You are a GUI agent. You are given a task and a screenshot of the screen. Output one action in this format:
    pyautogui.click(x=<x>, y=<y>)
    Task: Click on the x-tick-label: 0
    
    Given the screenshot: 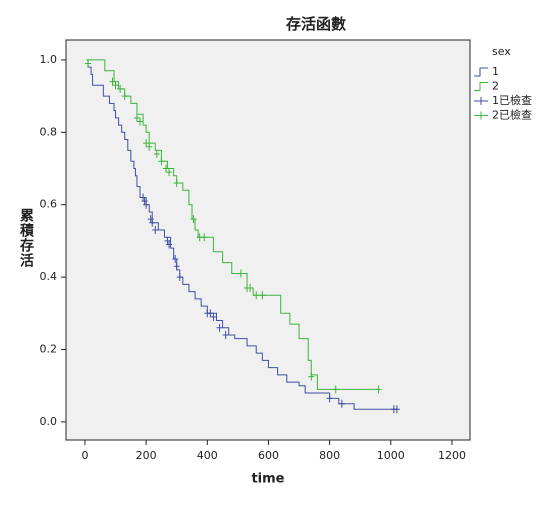 What is the action you would take?
    pyautogui.click(x=84, y=455)
    